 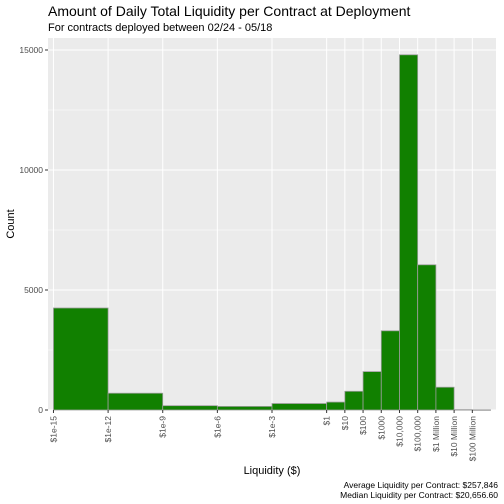 I want to click on y-tick-label: 15000, so click(x=31, y=50).